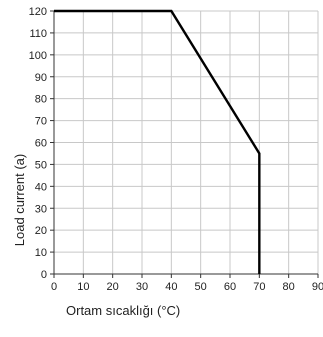 This screenshot has width=323, height=337. I want to click on y-tick-label: 60, so click(41, 144).